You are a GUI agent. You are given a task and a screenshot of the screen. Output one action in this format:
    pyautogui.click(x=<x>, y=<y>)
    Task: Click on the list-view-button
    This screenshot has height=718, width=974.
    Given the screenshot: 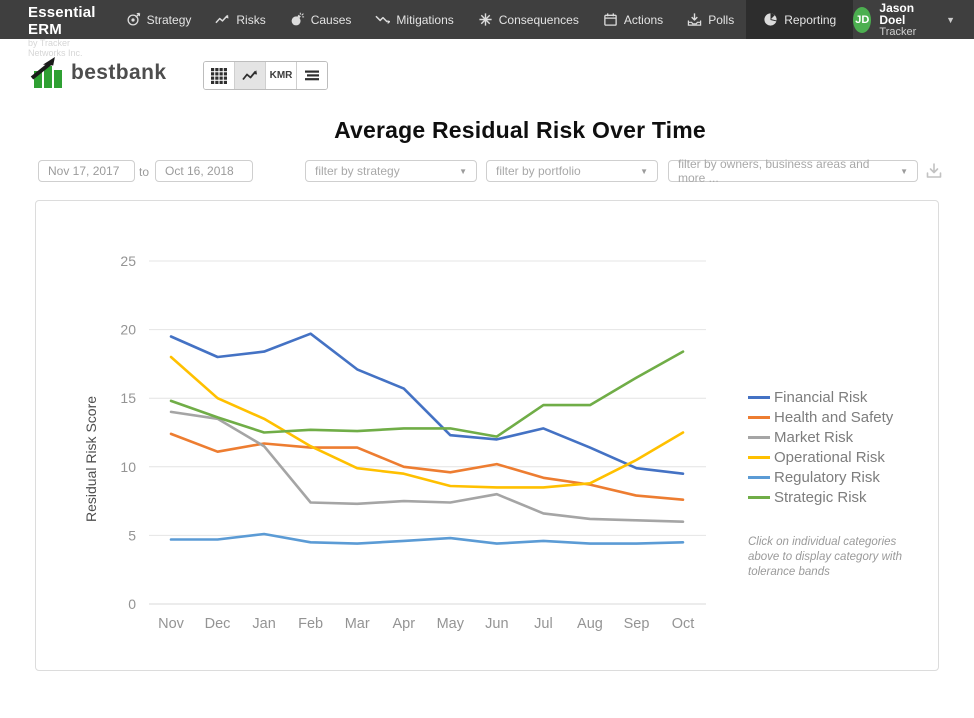 What is the action you would take?
    pyautogui.click(x=312, y=75)
    